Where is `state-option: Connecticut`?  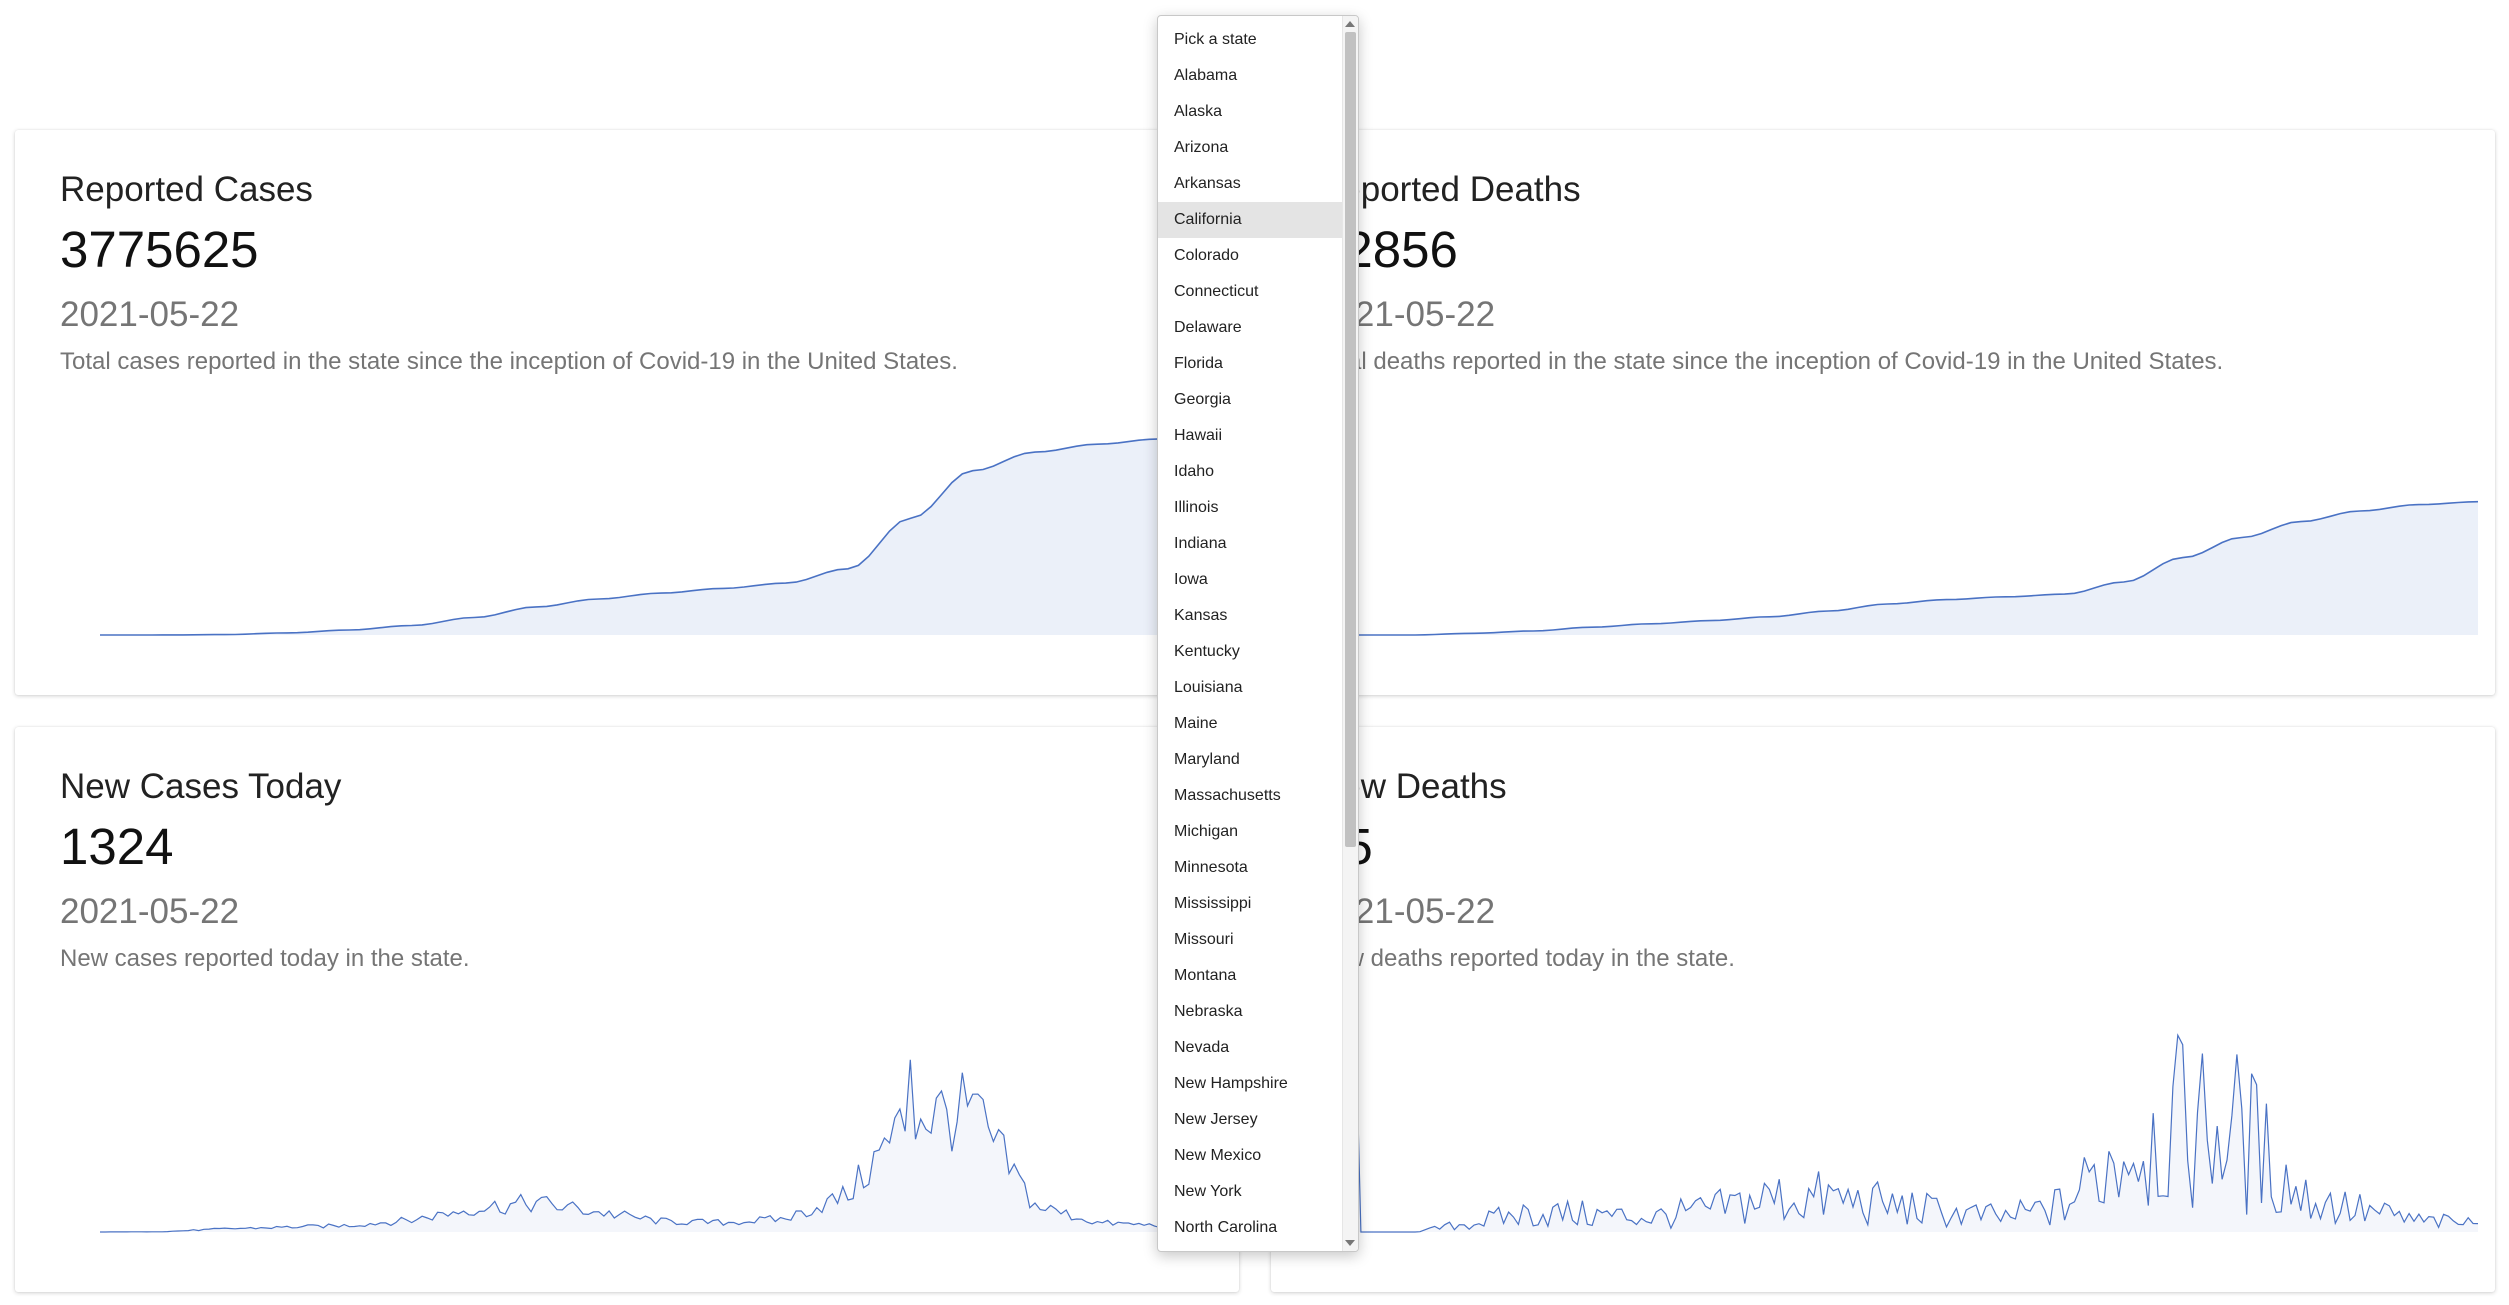 state-option: Connecticut is located at coordinates (1216, 291).